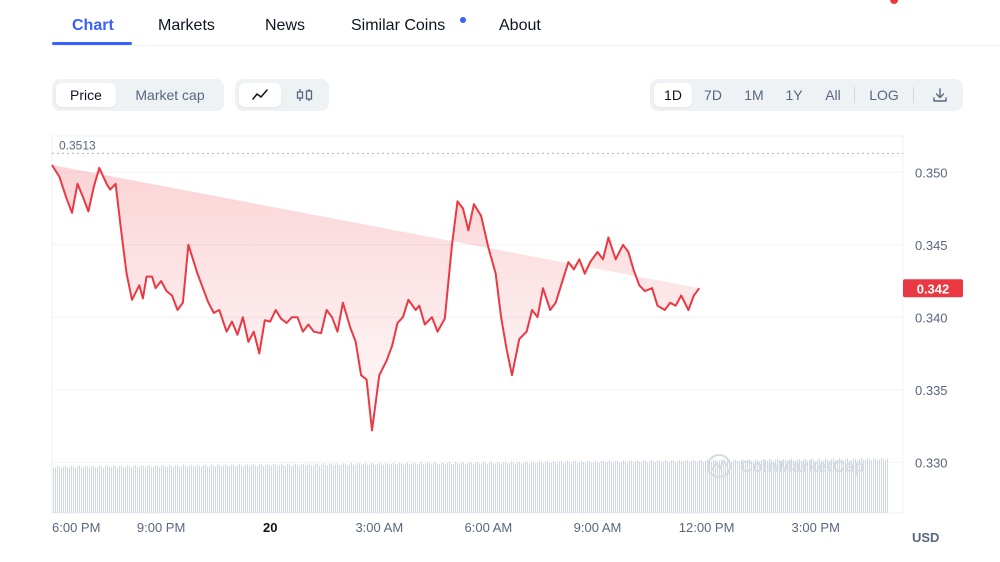 The height and width of the screenshot is (562, 1000). Describe the element at coordinates (305, 95) in the screenshot. I see `candlestick-button` at that location.